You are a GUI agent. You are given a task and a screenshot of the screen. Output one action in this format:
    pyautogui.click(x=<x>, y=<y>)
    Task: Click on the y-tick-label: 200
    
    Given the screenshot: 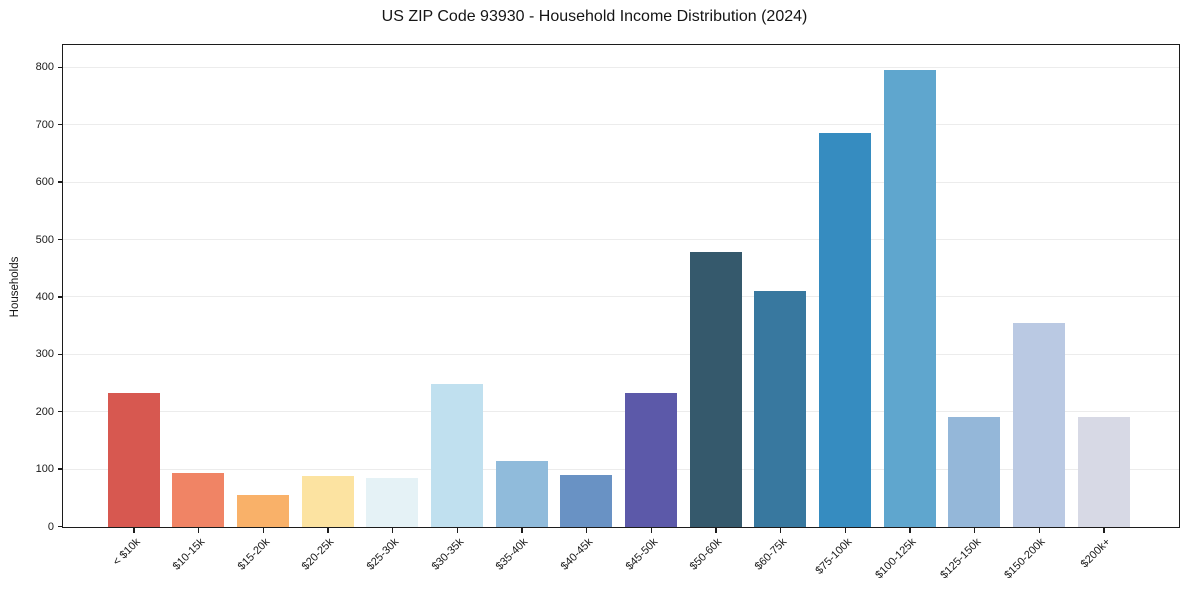 What is the action you would take?
    pyautogui.click(x=44, y=411)
    